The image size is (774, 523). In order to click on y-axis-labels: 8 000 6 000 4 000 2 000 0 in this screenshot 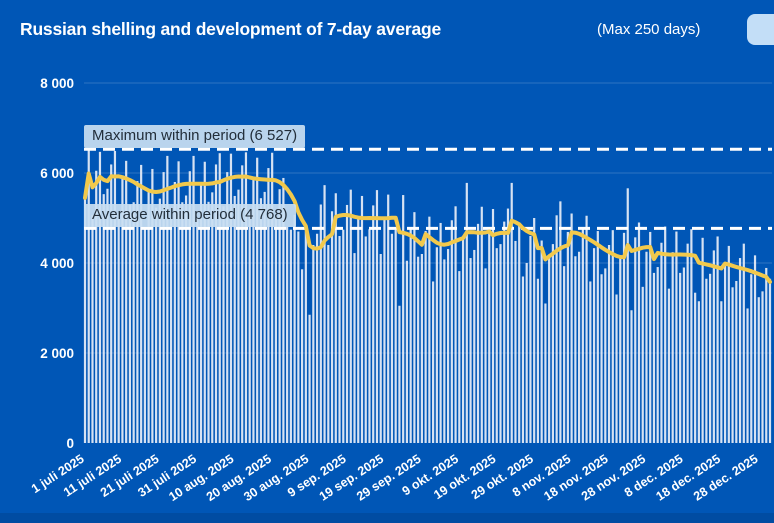, I will do `click(57, 263)`.